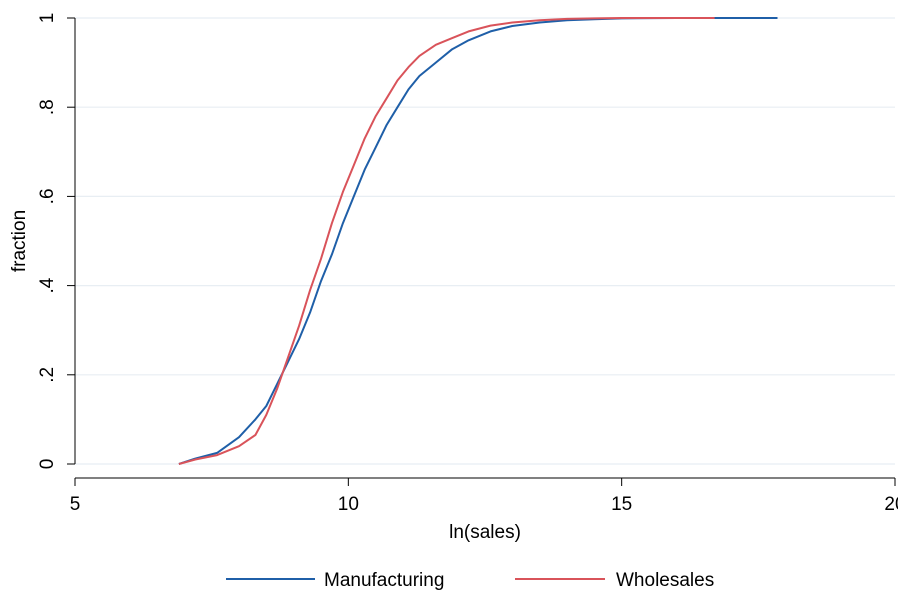 This screenshot has height=601, width=898. Describe the element at coordinates (47, 375) in the screenshot. I see `y-tick-label: .2` at that location.